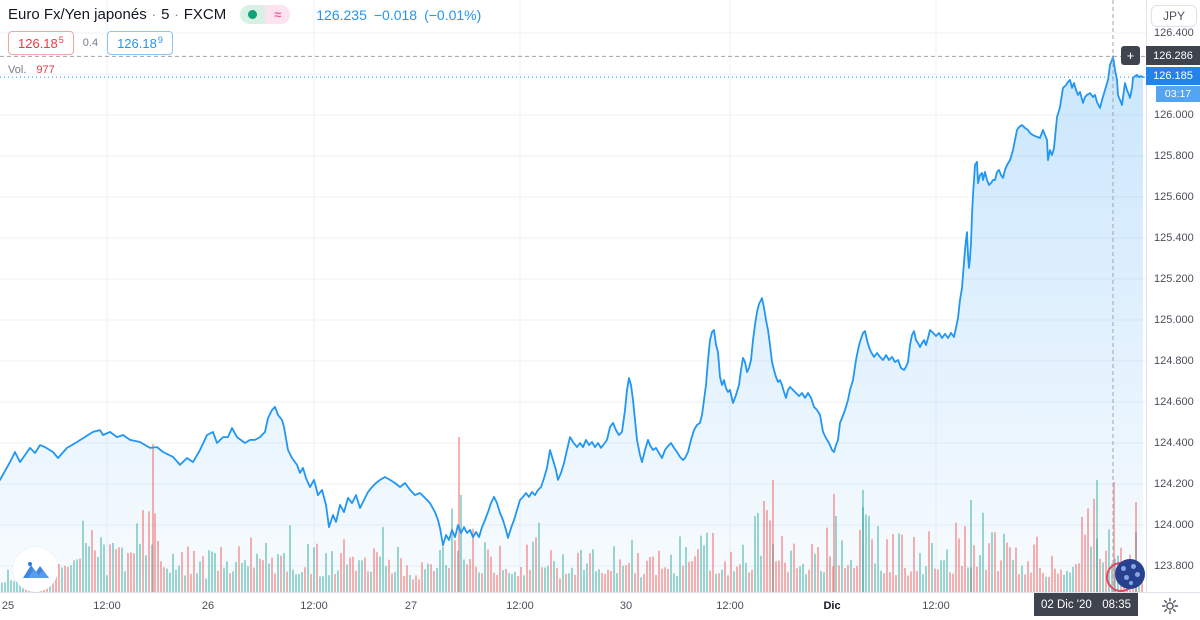 The image size is (1200, 620). I want to click on price-change-text: −0.018, so click(395, 14).